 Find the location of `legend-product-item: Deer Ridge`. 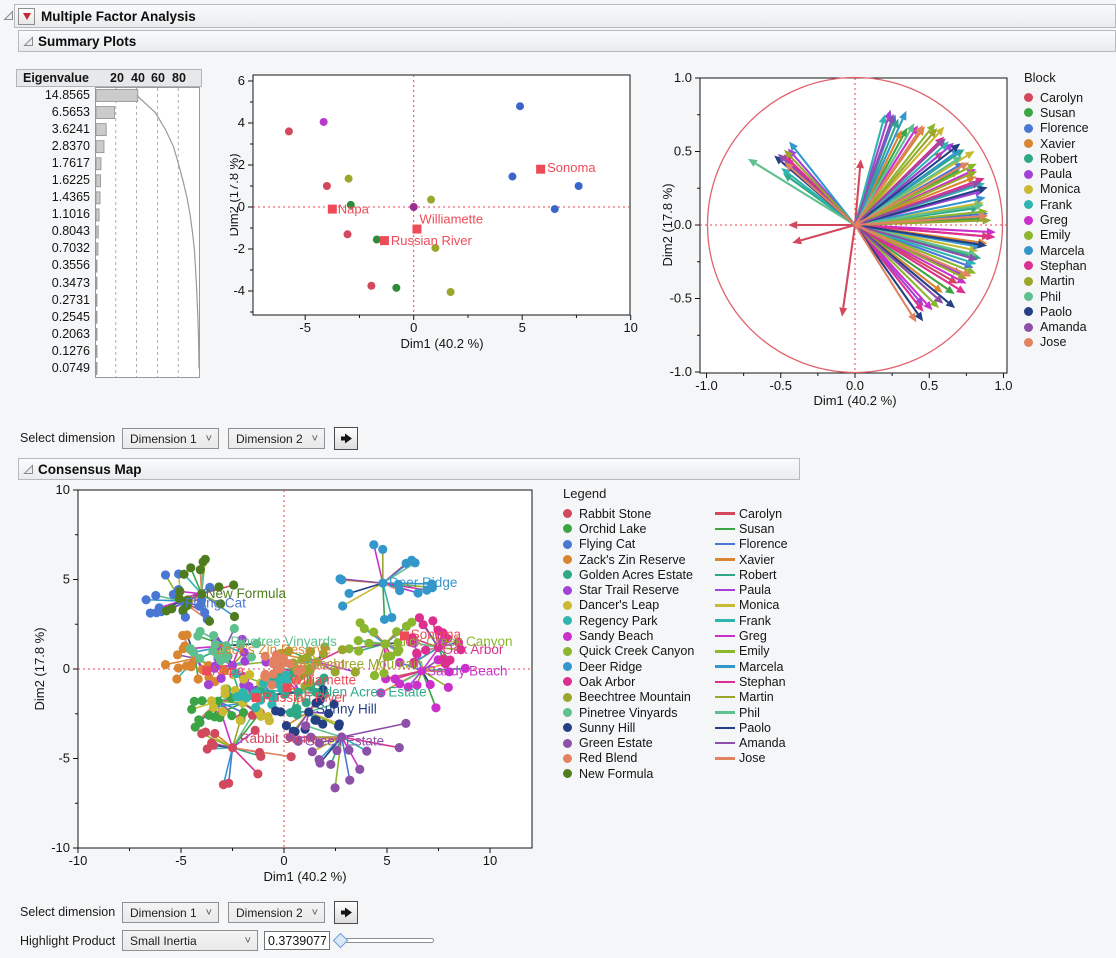

legend-product-item: Deer Ridge is located at coordinates (639, 666).